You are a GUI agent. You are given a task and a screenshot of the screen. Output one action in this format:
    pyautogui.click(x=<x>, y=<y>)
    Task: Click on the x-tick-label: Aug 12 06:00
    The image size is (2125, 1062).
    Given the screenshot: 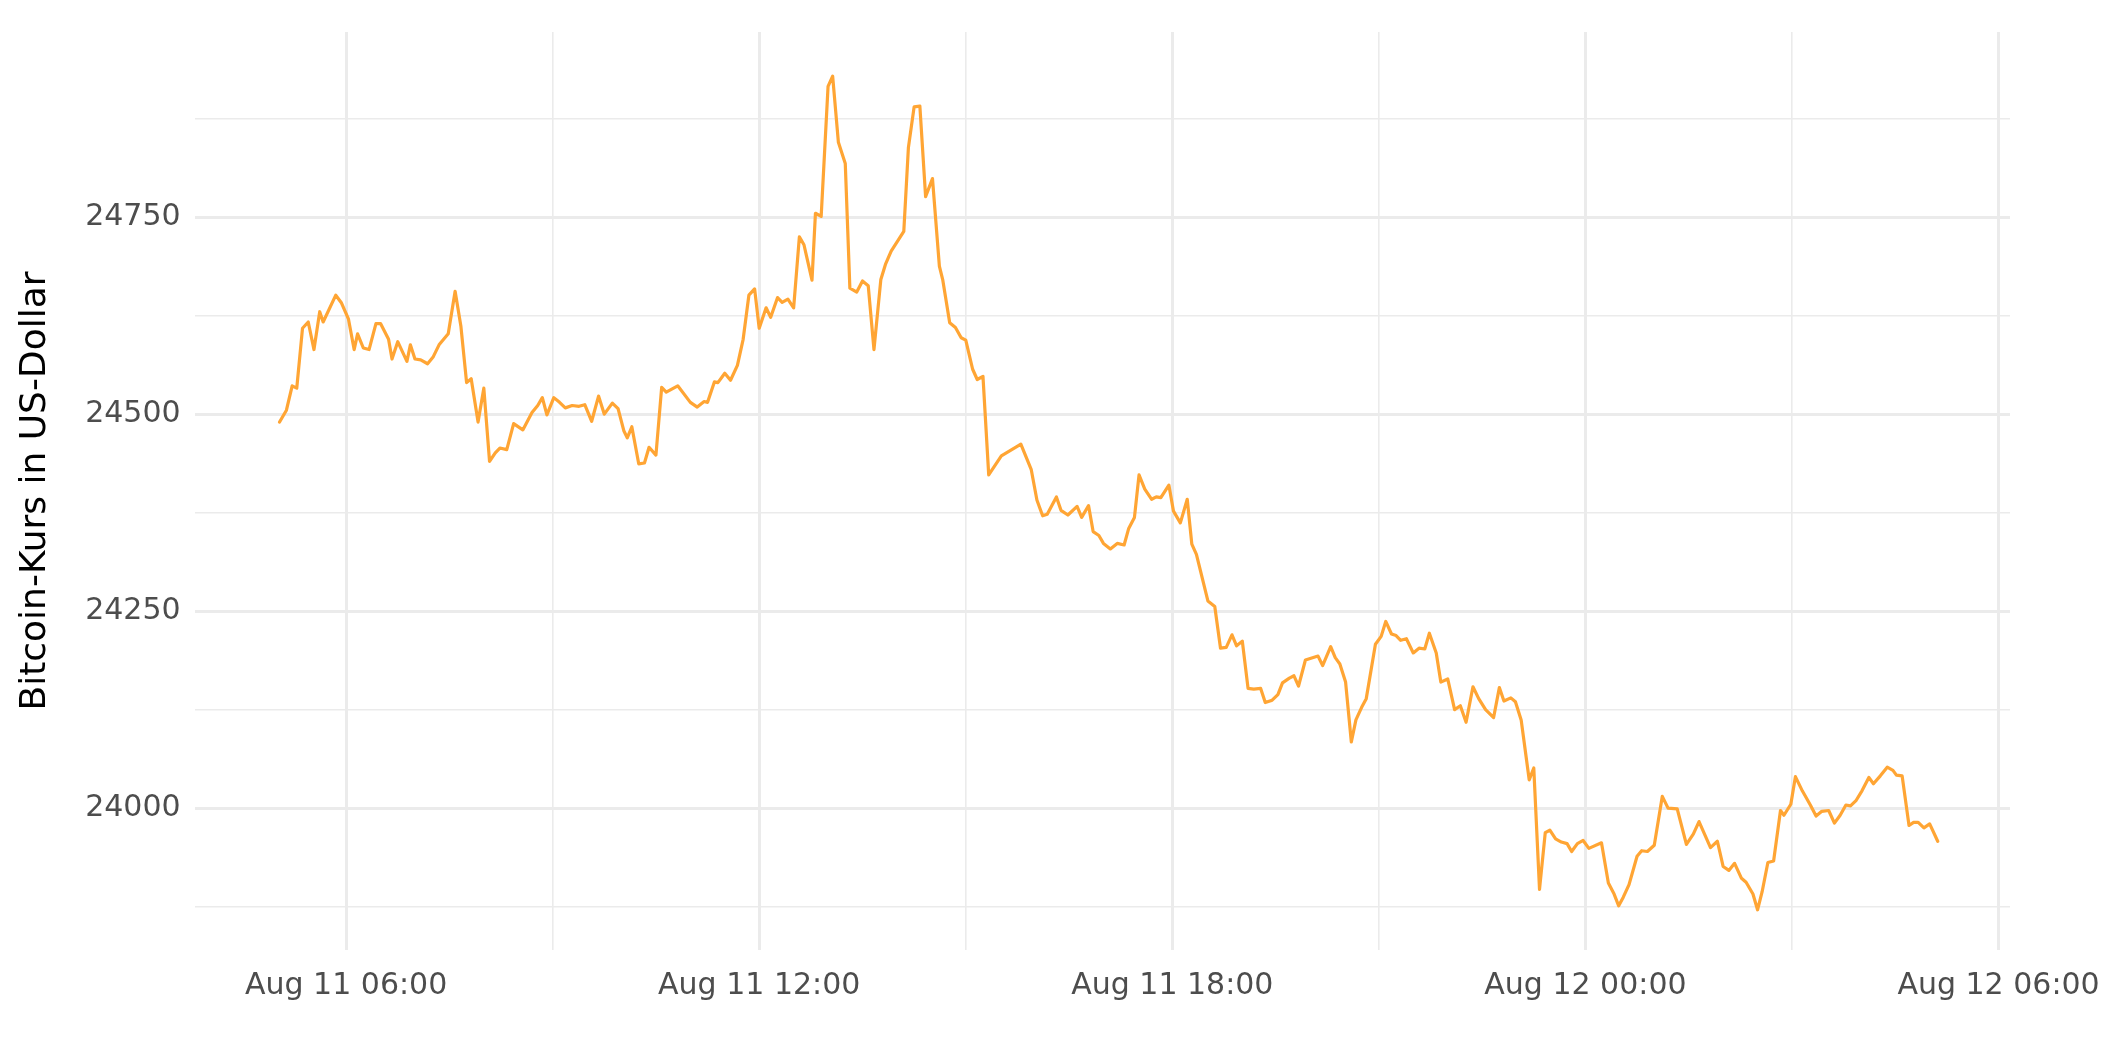 What is the action you would take?
    pyautogui.click(x=1998, y=983)
    